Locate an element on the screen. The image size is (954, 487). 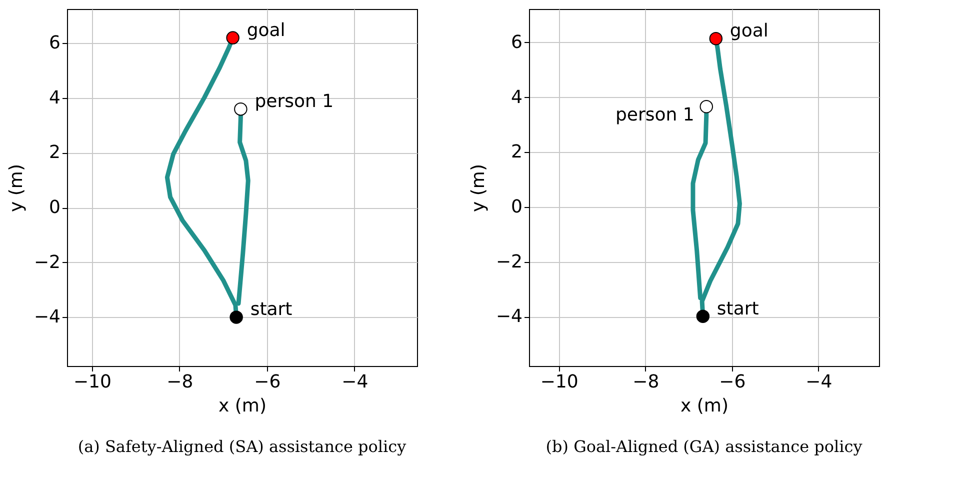
text: (b) Goal-Aligned (GA) assistance policy is located at coordinates (704, 446).